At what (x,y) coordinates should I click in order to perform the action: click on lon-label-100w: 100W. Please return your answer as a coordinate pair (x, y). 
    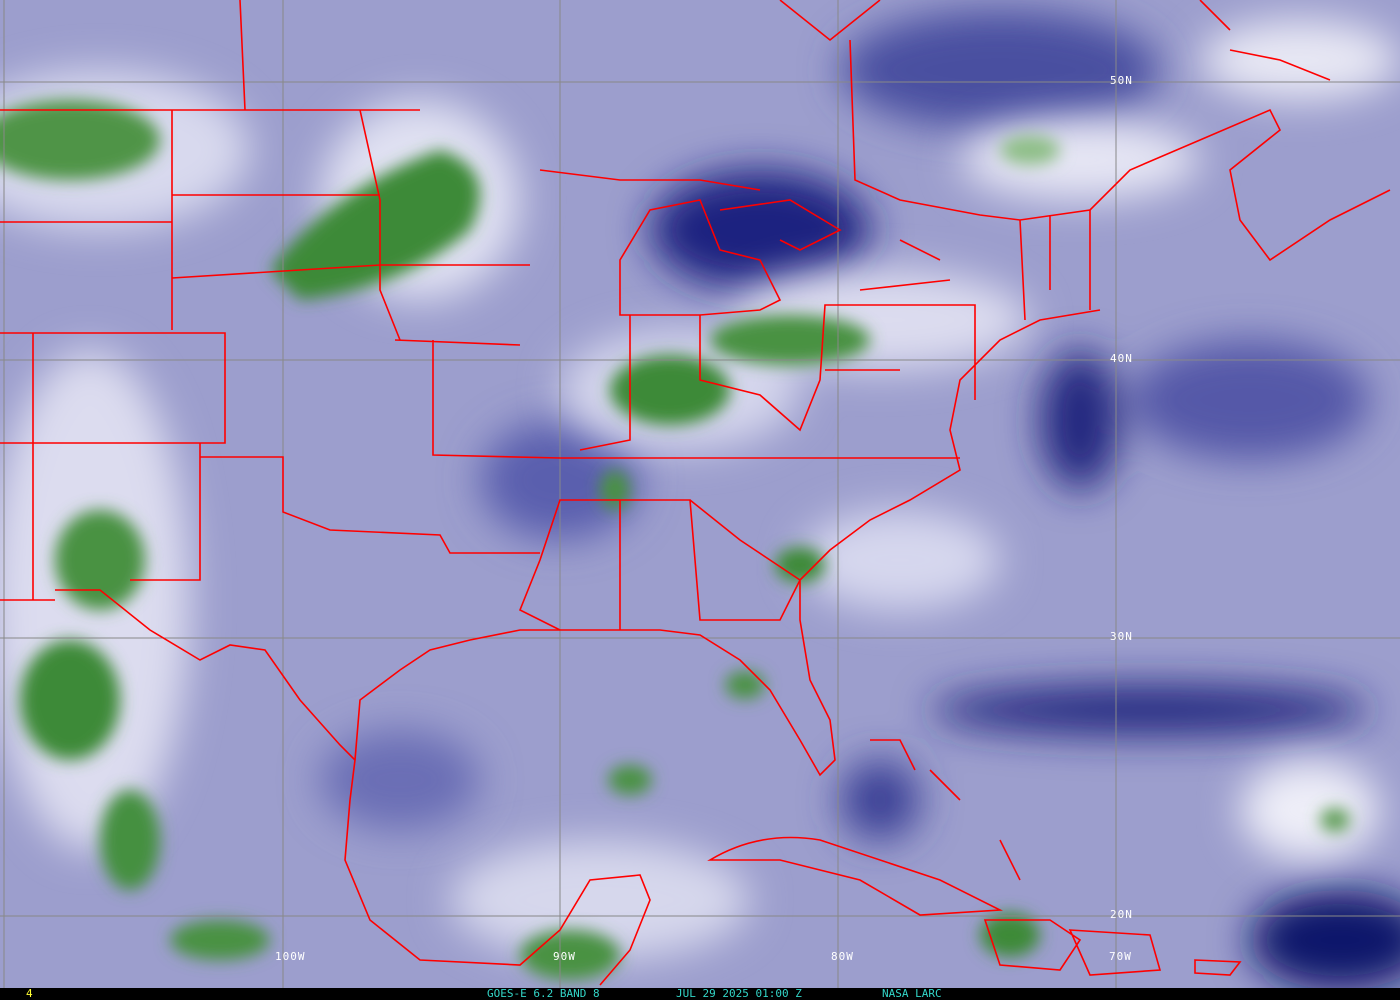
    Looking at the image, I should click on (290, 956).